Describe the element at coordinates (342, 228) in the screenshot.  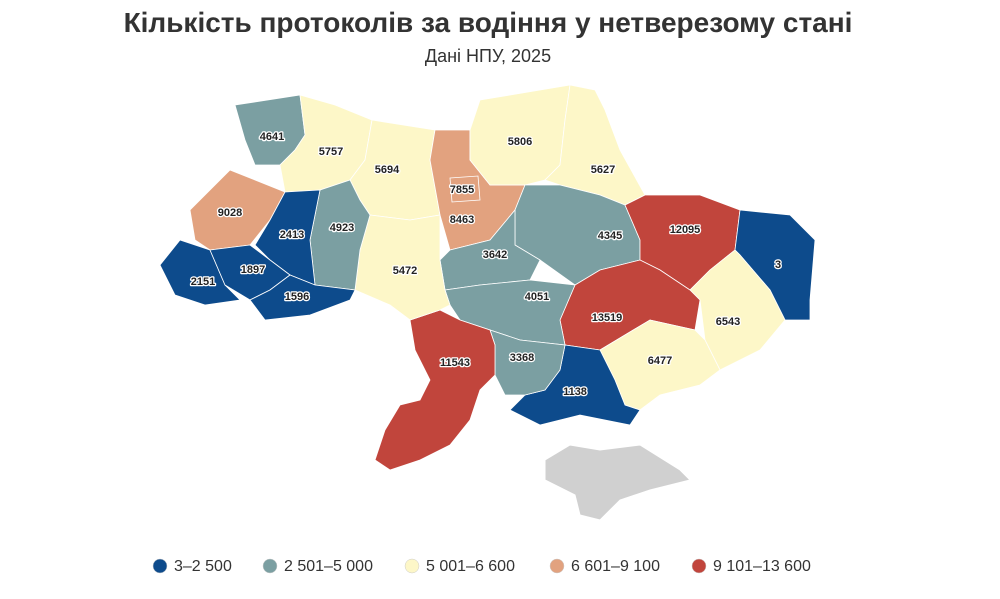
I see `region-value: 4923` at that location.